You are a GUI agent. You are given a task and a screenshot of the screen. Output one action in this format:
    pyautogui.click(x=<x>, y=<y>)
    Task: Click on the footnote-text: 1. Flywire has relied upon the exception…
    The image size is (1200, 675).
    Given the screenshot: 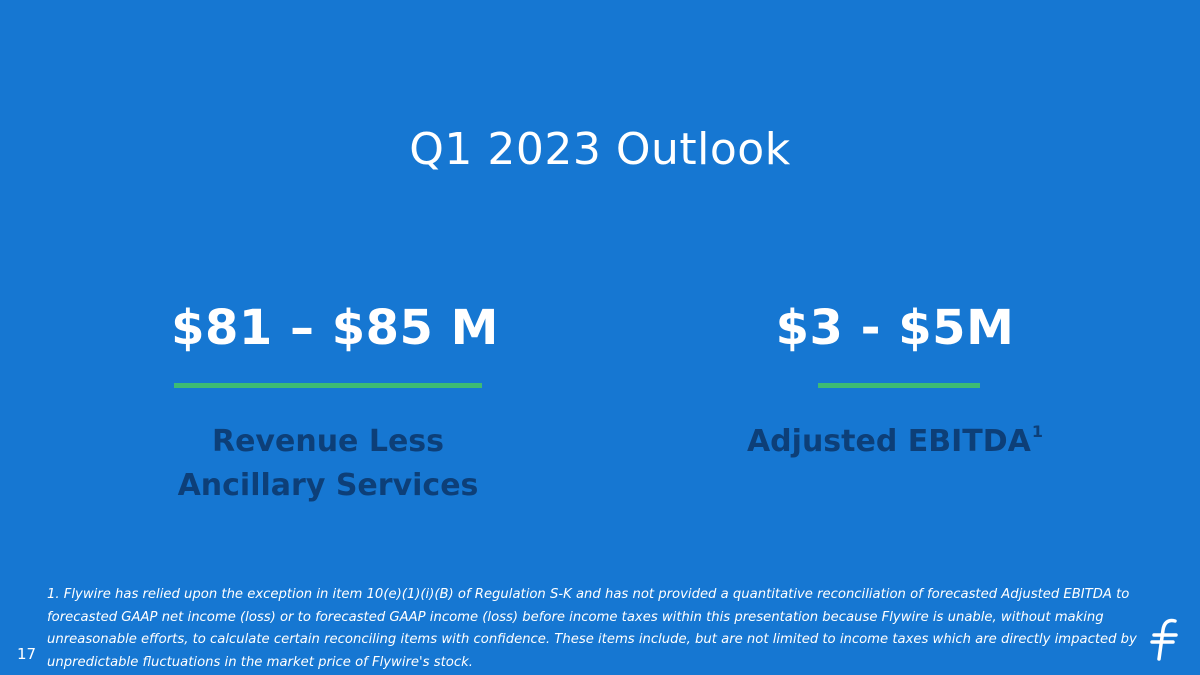 What is the action you would take?
    pyautogui.click(x=592, y=628)
    